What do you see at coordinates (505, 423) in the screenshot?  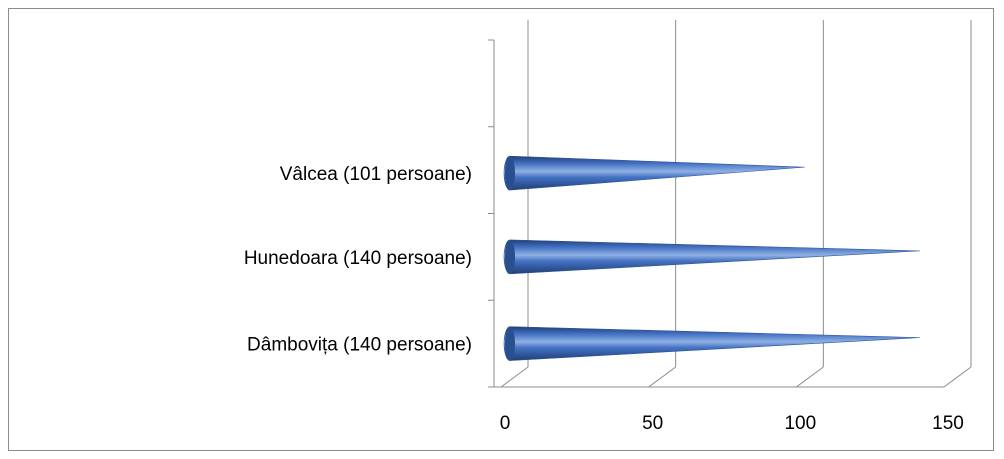 I see `x-tick-label-0: 0` at bounding box center [505, 423].